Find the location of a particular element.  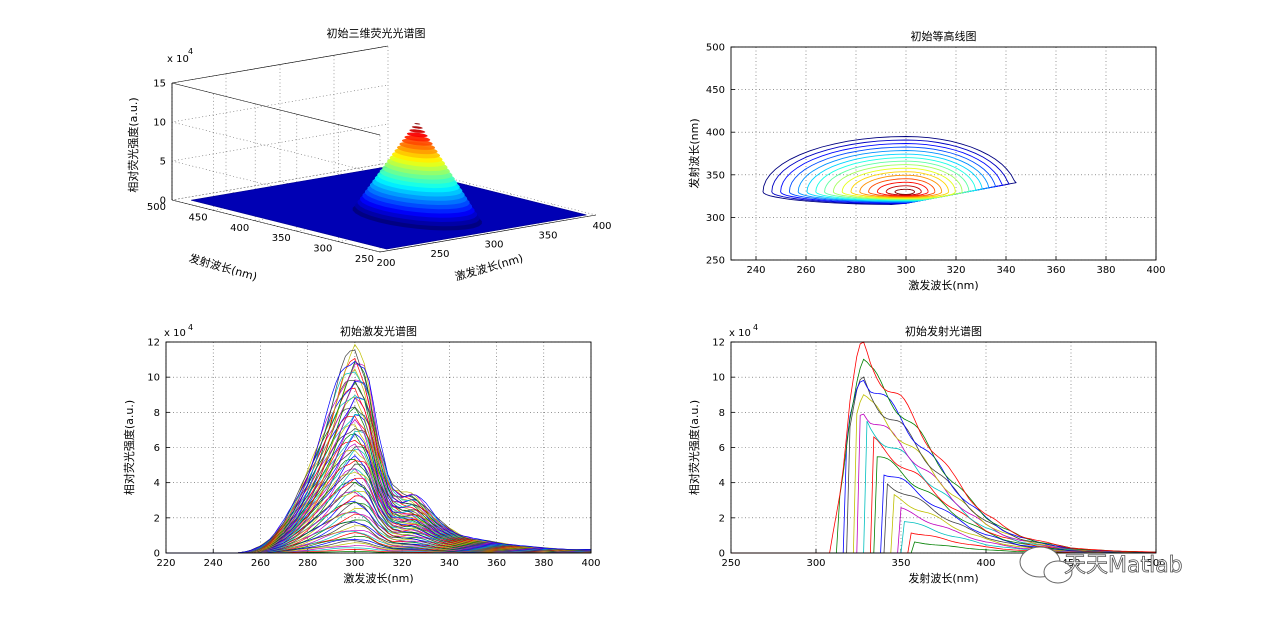

surf-xlabel: 激发波长(nm) is located at coordinates (488, 267).